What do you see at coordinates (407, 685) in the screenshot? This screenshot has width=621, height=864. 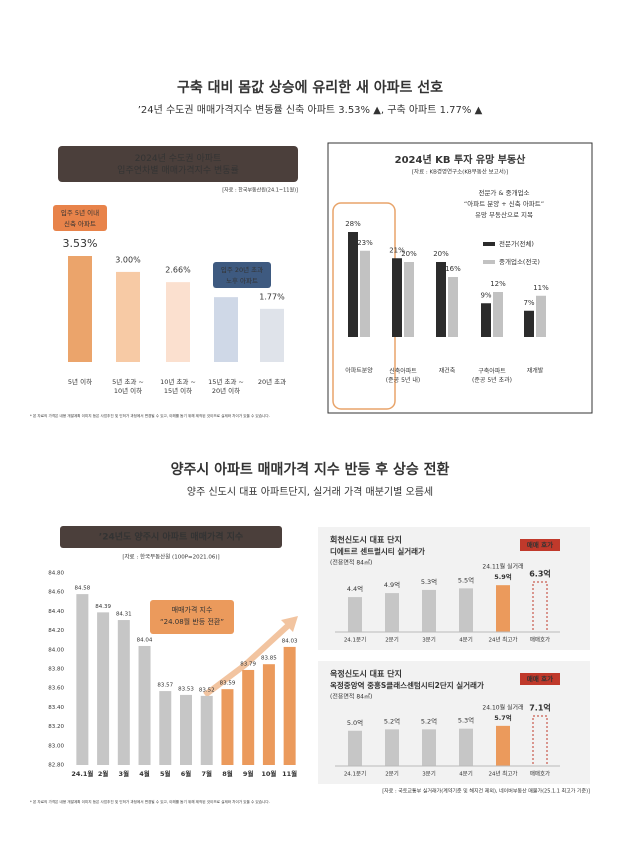 I see `chart-title: 옥정중앙역 중흥S클래스센텀시티2단지 실거래가` at bounding box center [407, 685].